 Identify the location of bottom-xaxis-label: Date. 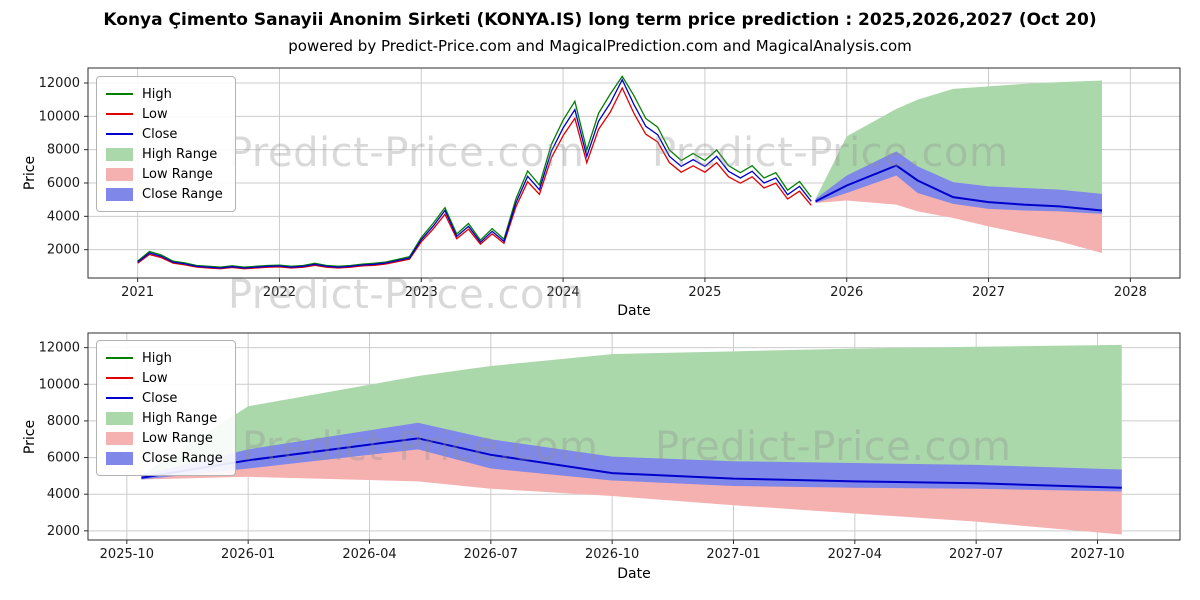
(634, 574).